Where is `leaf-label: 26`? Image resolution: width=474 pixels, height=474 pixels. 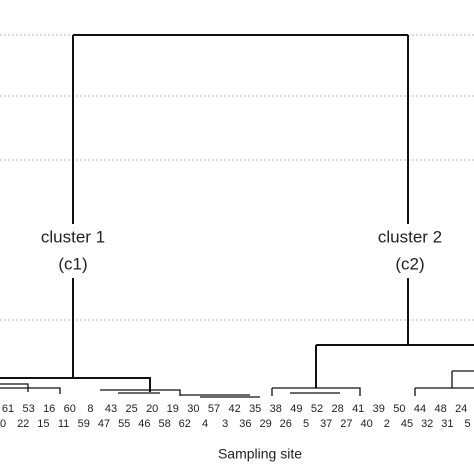 leaf-label: 26 is located at coordinates (286, 424).